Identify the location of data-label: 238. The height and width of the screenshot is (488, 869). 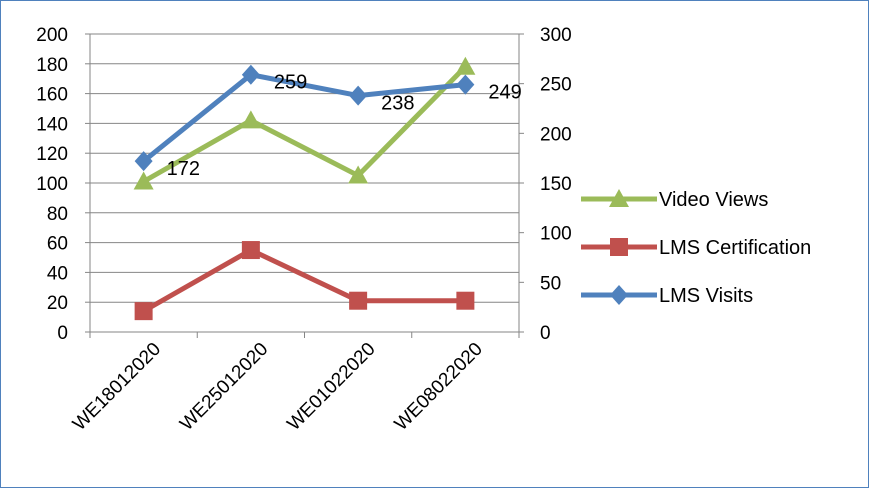
(397, 104).